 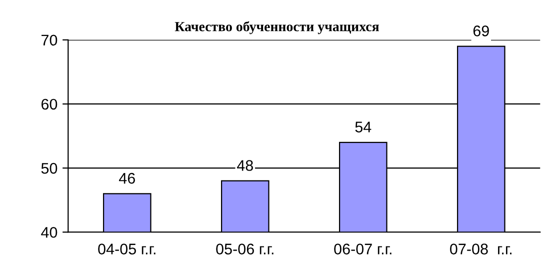 I want to click on x-tick-label: 06-07 г.г., so click(x=363, y=249).